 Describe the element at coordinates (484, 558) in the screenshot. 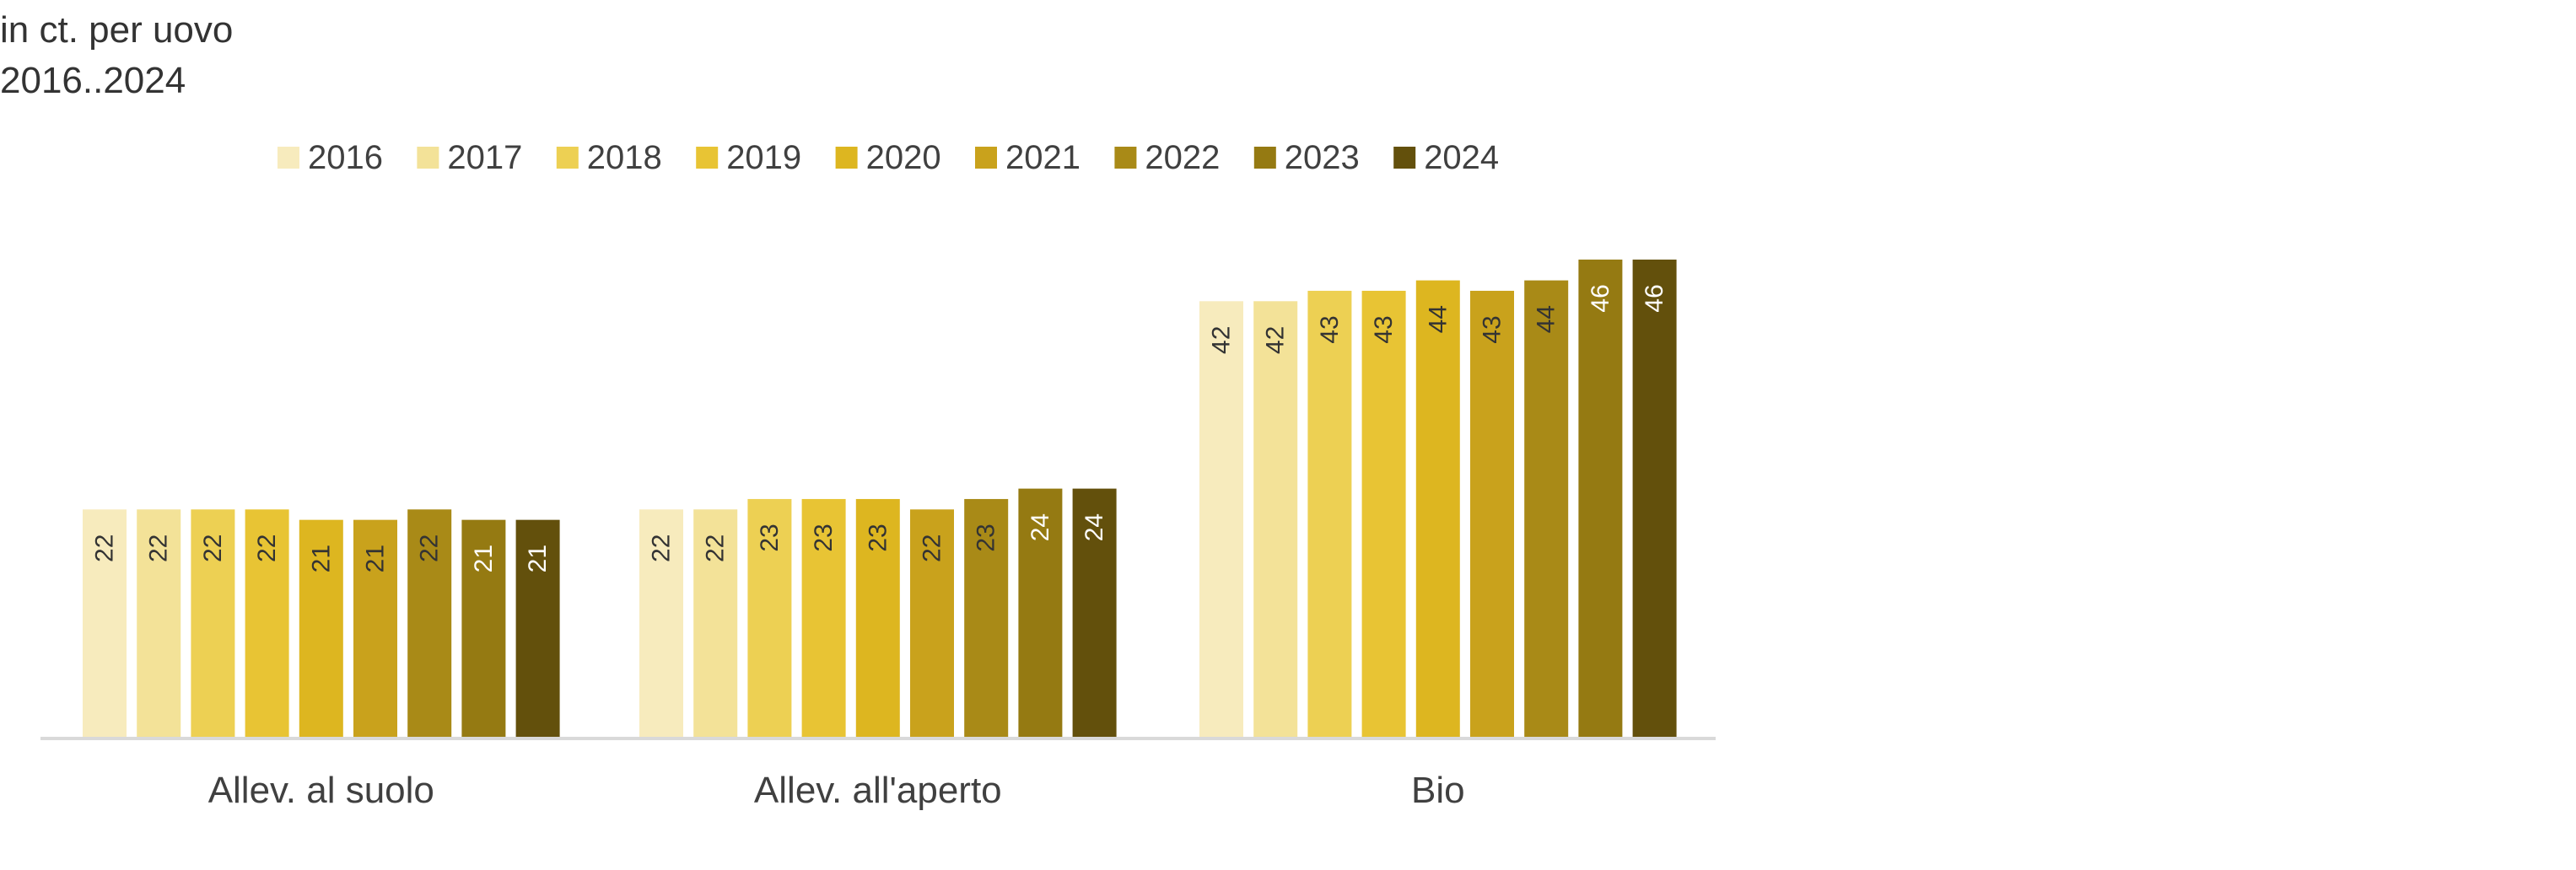

I see `data-label-2023-0: 21` at that location.